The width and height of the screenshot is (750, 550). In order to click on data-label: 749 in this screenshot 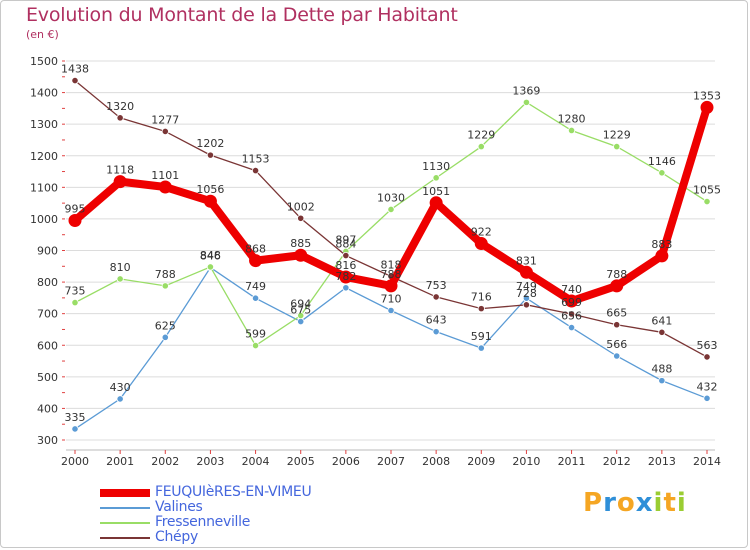, I will do `click(255, 286)`.